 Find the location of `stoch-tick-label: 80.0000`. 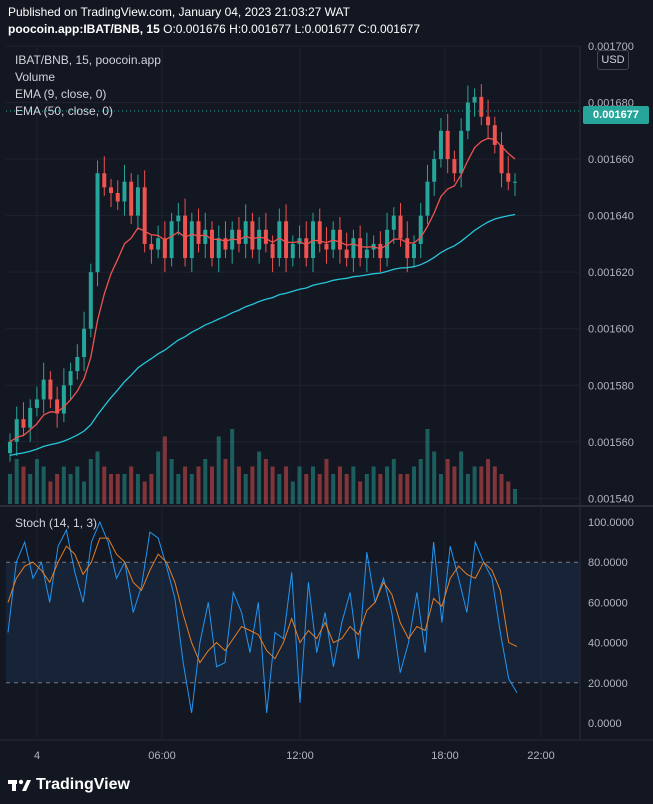

stoch-tick-label: 80.0000 is located at coordinates (608, 563).